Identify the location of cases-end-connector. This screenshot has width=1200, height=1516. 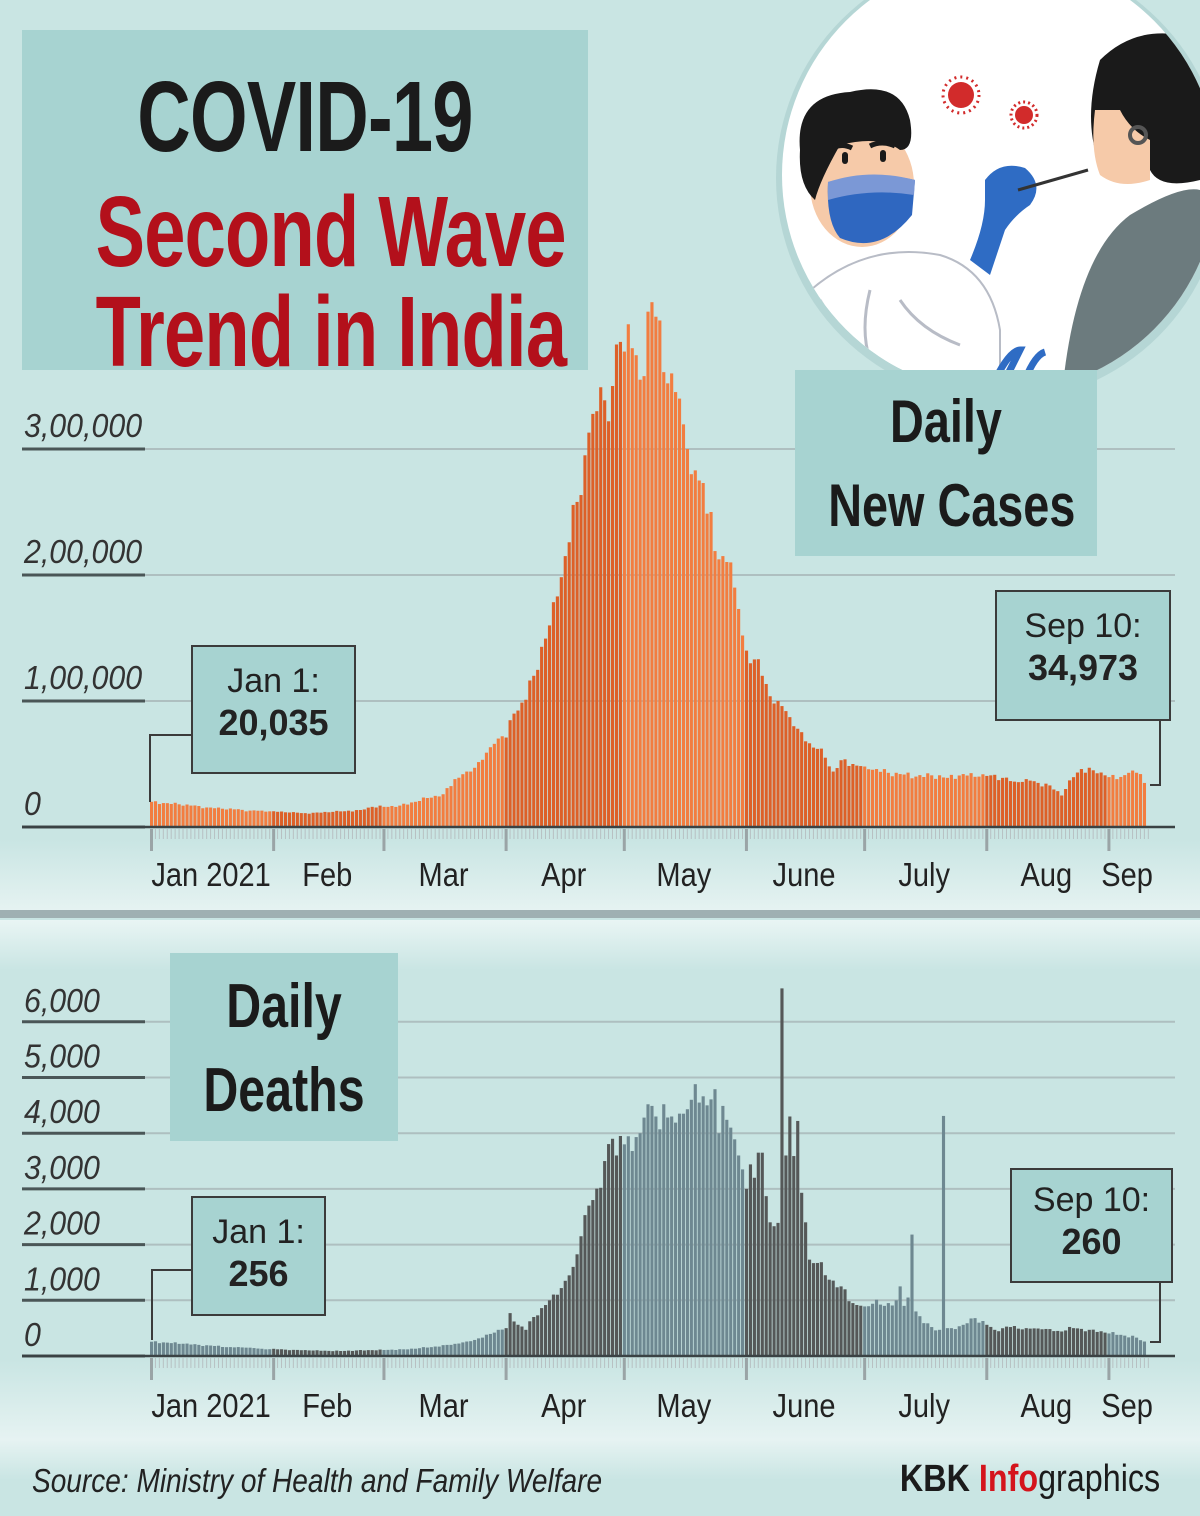
(1155, 753).